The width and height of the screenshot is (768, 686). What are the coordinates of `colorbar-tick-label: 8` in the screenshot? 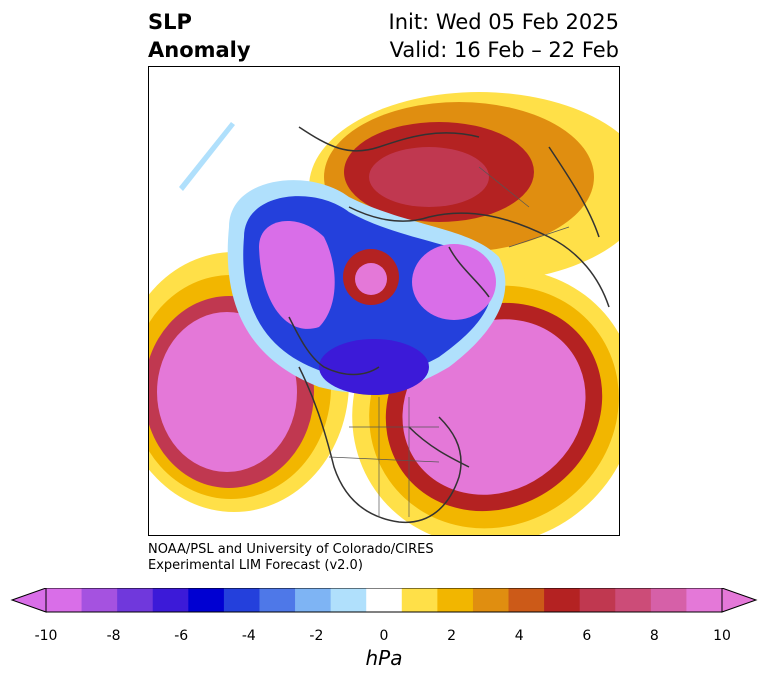 It's located at (654, 636).